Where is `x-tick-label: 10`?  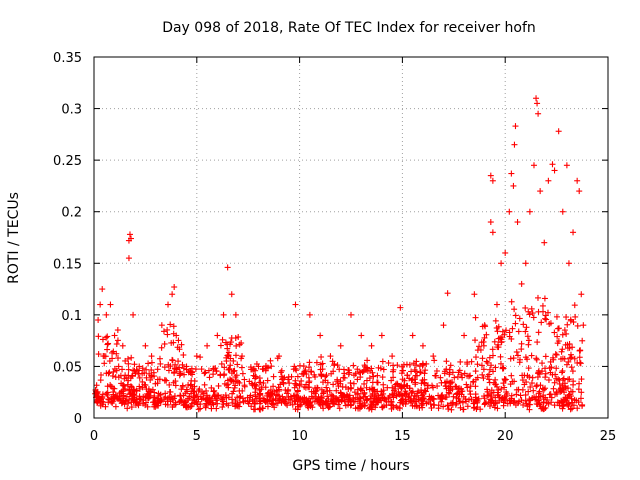 x-tick-label: 10 is located at coordinates (299, 436).